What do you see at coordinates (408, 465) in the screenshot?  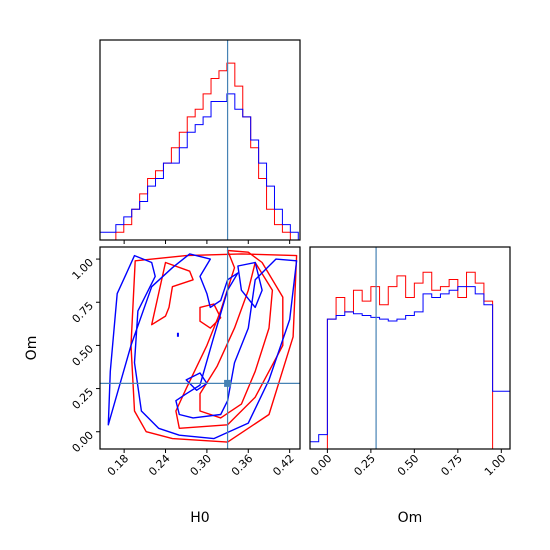 I see `hist-om-xtick-label-2: 0.50` at bounding box center [408, 465].